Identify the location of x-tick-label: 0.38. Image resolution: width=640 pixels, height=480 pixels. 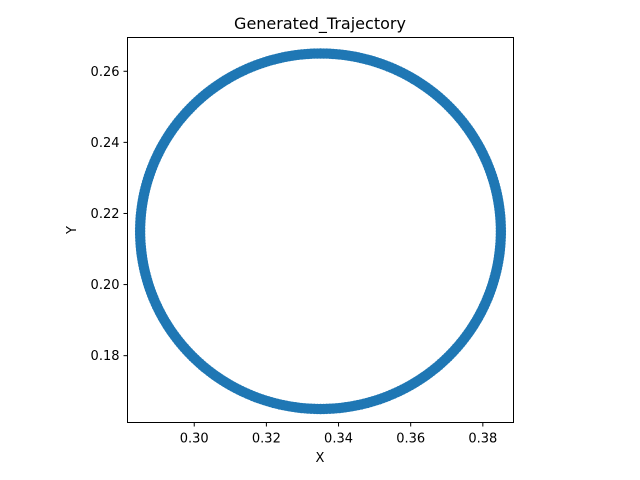
(482, 439).